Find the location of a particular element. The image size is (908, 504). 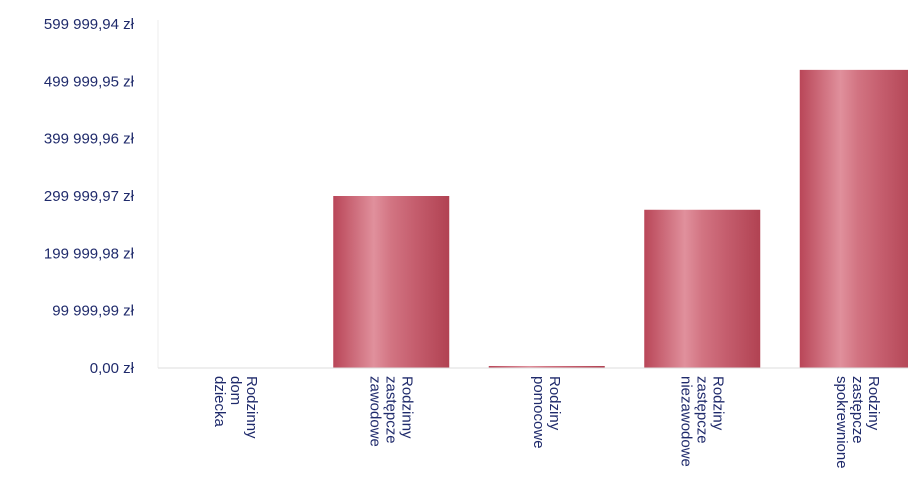

x-category-label-line: zawodowe is located at coordinates (374, 411).